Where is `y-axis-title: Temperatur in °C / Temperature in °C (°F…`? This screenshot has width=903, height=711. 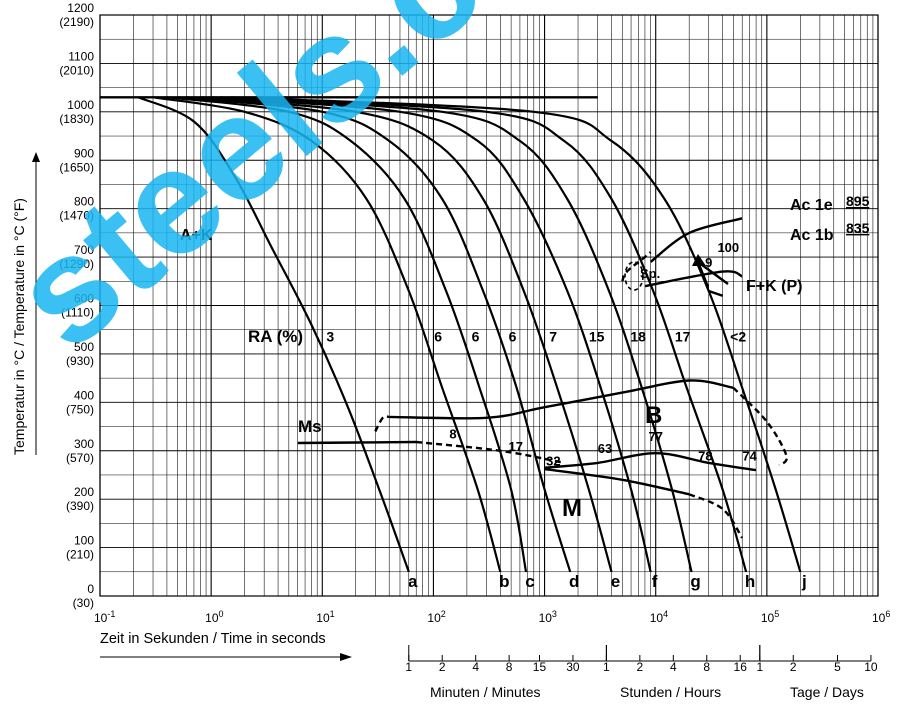 y-axis-title: Temperatur in °C / Temperature in °C (°F… is located at coordinates (19, 326).